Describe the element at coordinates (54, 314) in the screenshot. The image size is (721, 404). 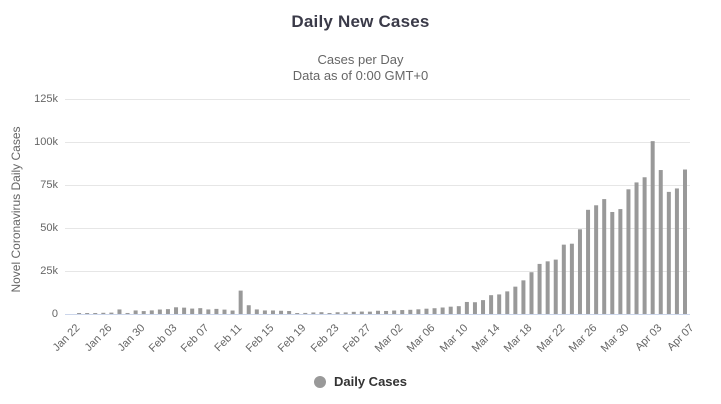
I see `y-axis-tick-label: 0` at that location.